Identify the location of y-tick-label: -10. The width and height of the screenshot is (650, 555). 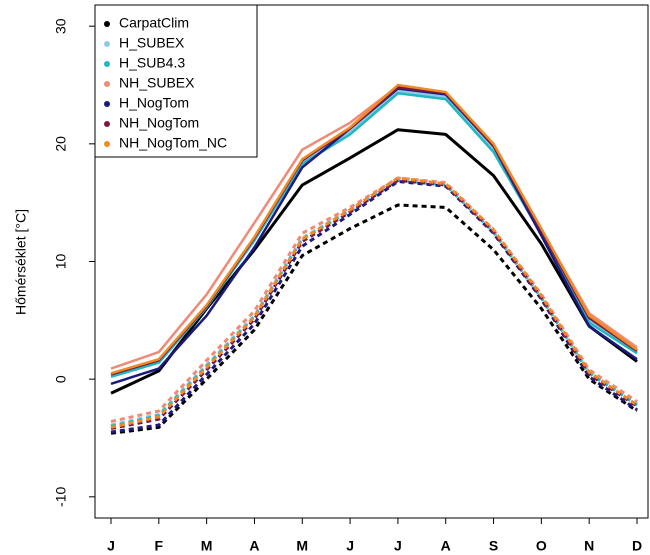
(61, 496).